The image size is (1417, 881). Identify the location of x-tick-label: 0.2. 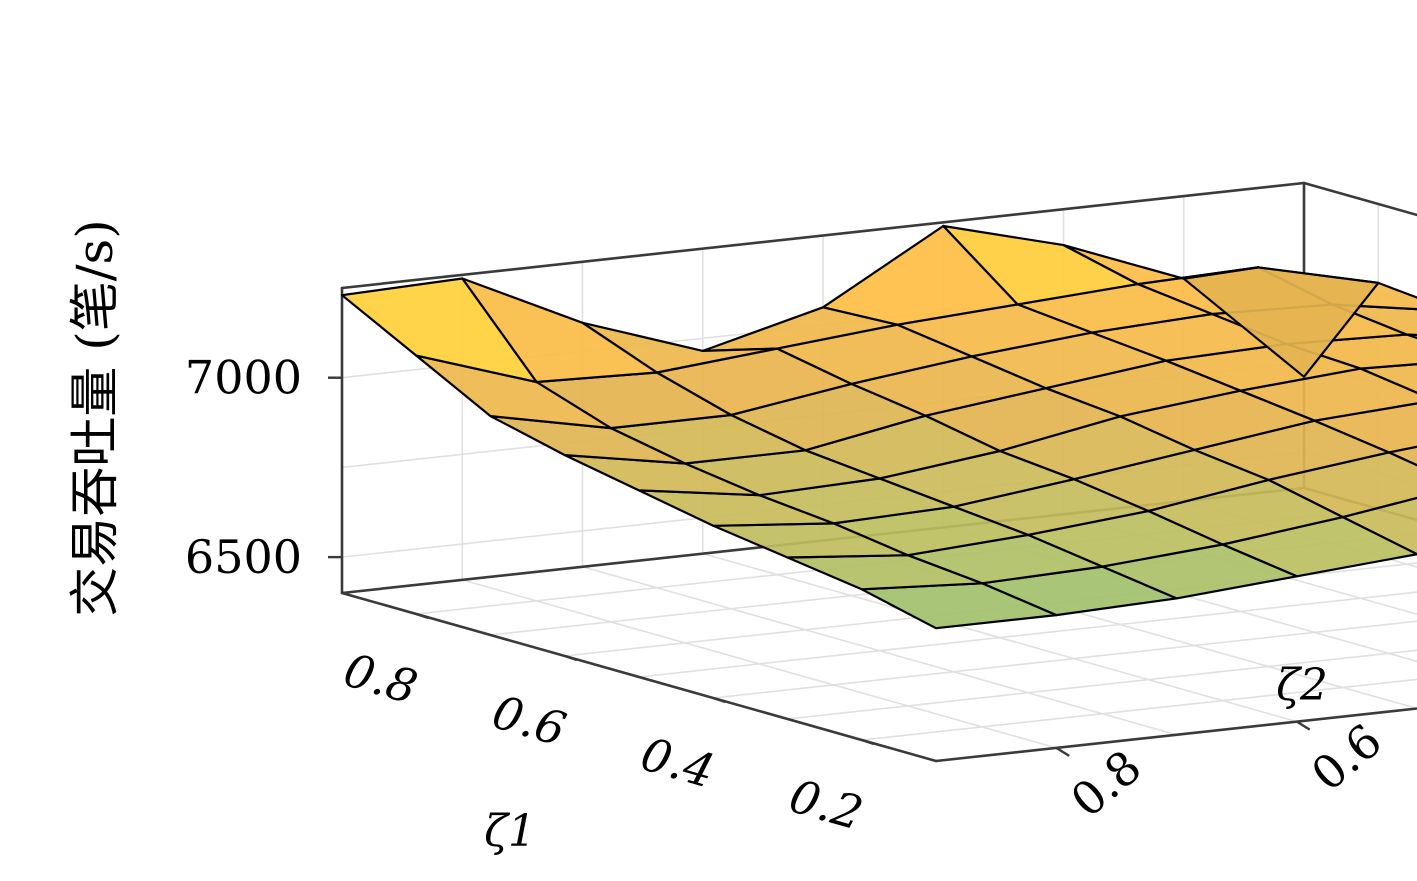
(826, 805).